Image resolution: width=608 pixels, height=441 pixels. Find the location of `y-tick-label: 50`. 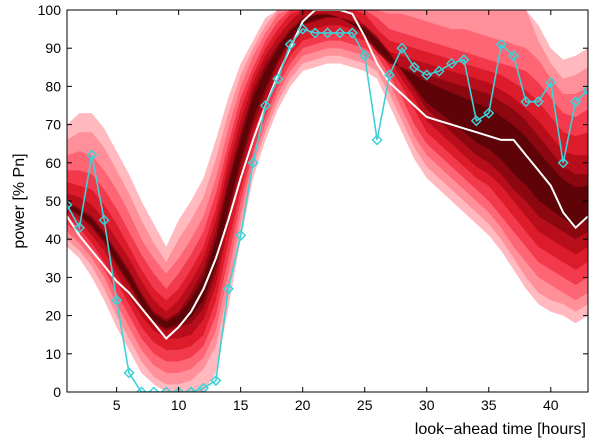

y-tick-label: 50 is located at coordinates (53, 201).